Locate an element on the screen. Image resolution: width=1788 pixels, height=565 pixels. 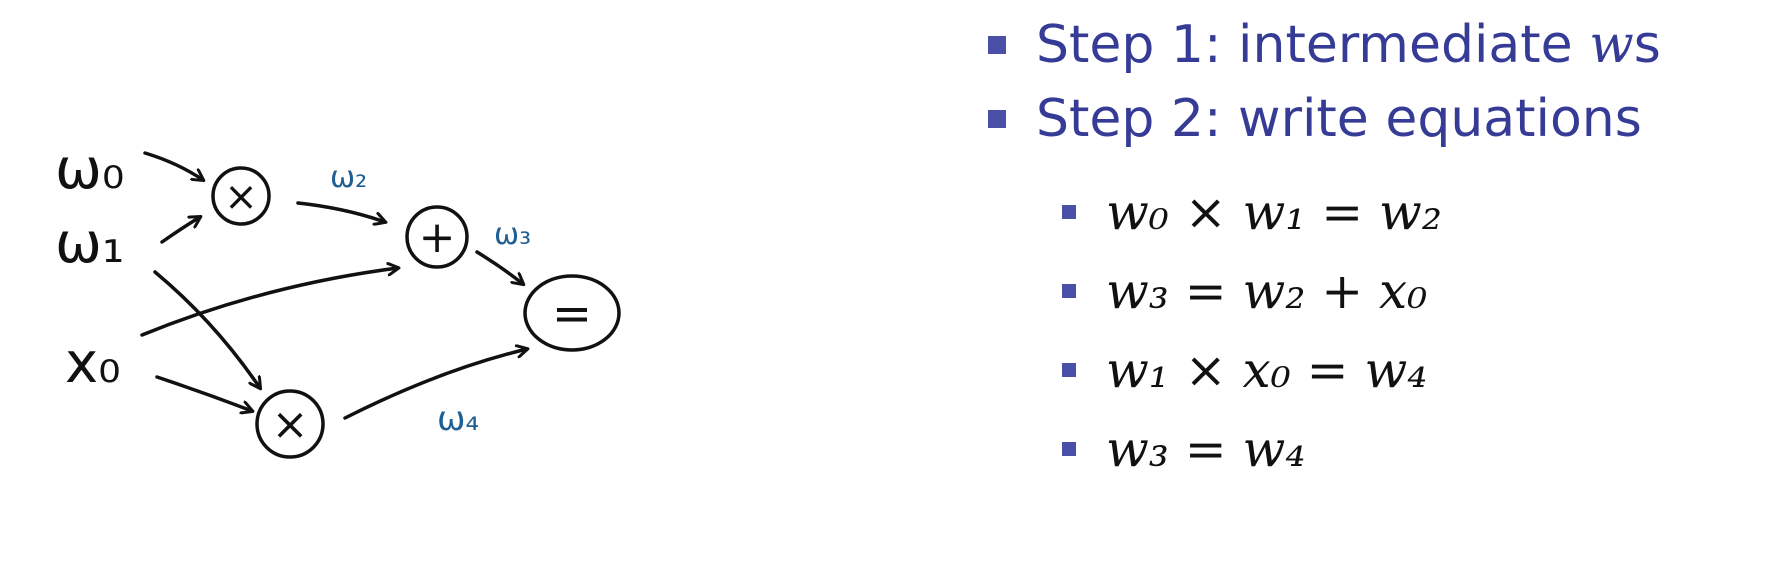
edge-w0-to-mul-top is located at coordinates (173, 165).